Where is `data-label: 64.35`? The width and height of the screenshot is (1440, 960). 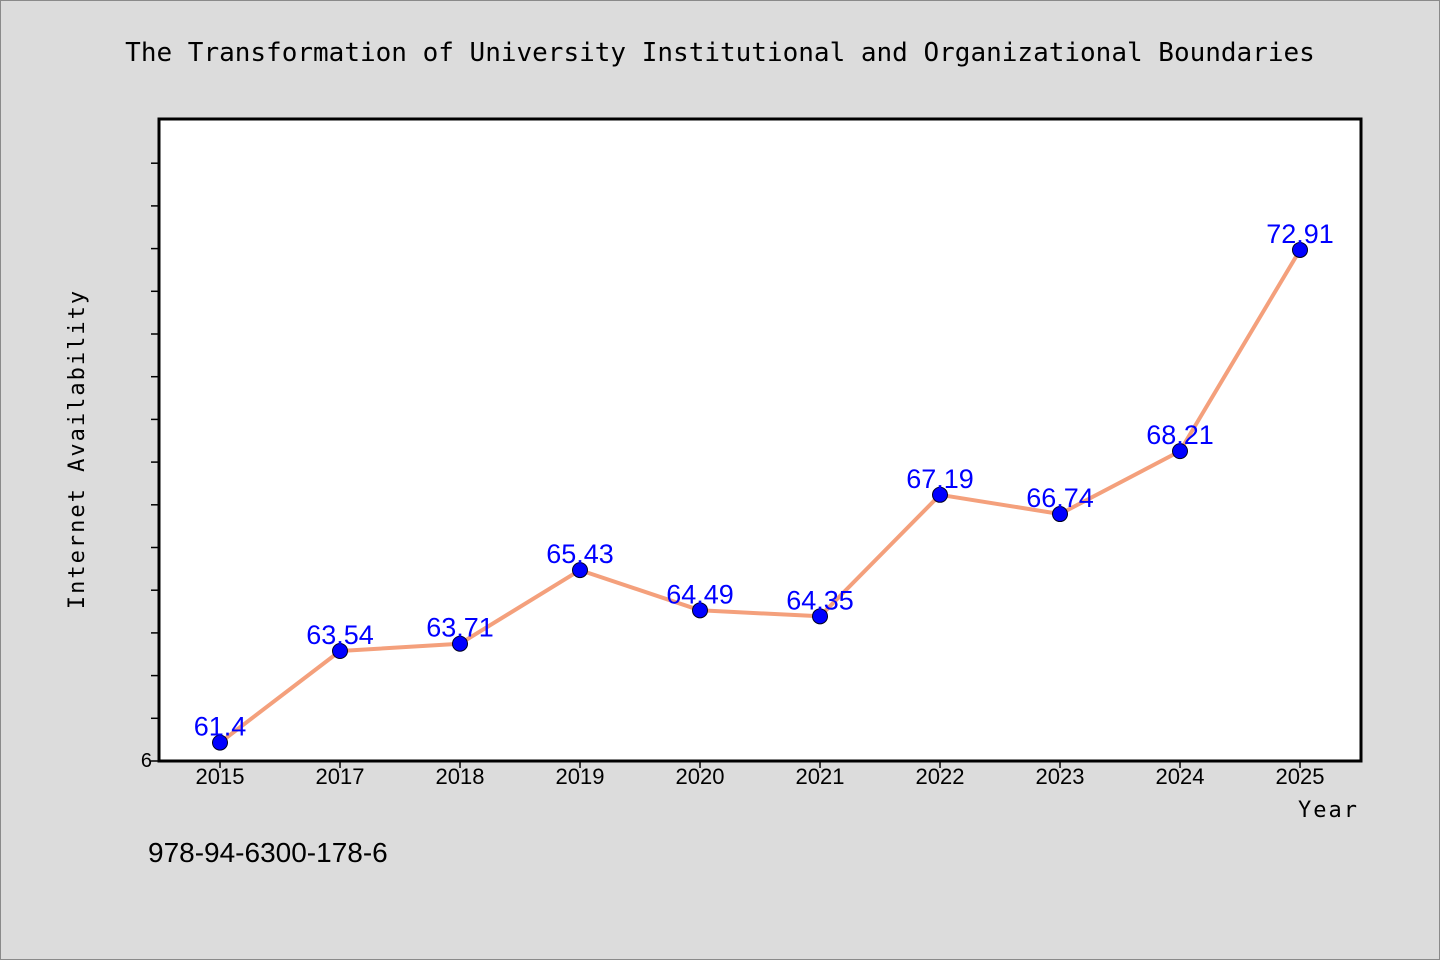 data-label: 64.35 is located at coordinates (820, 600).